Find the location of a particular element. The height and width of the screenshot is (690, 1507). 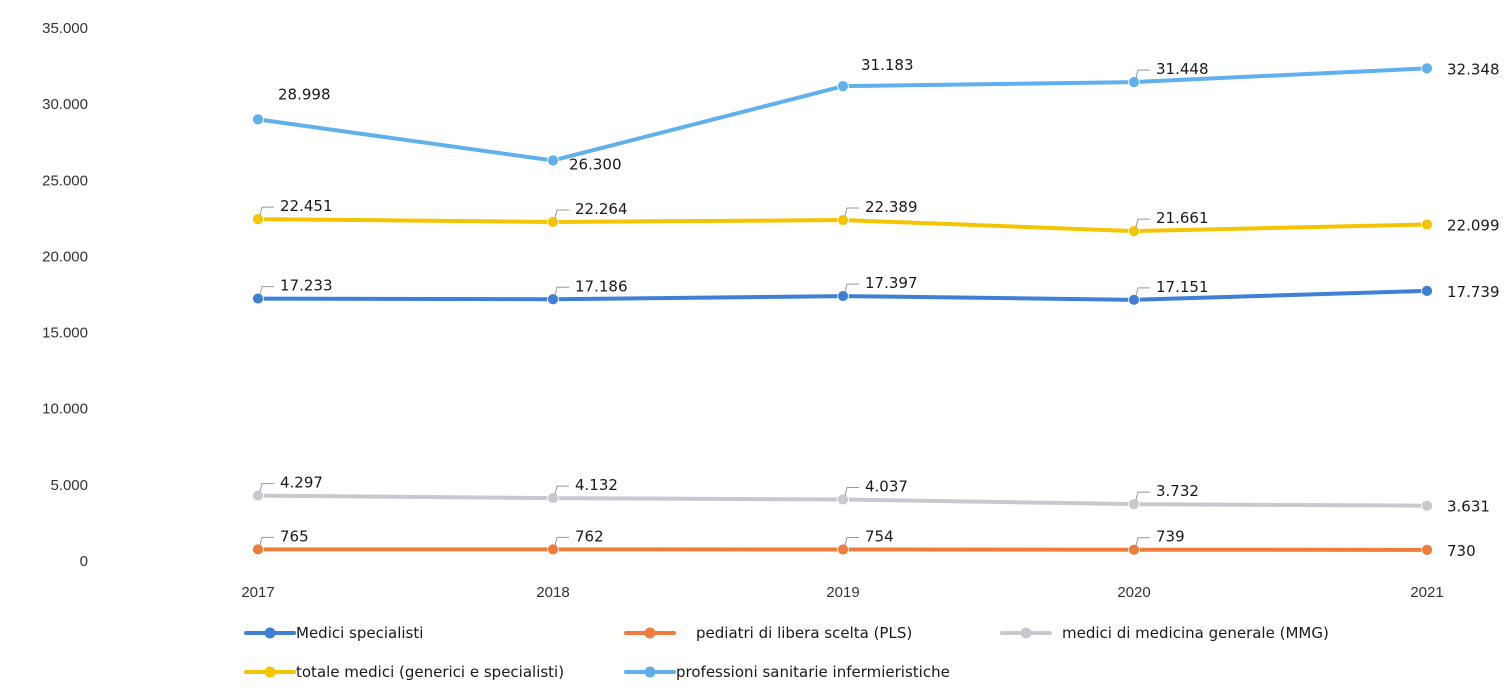

y-tick-label: 20.000 is located at coordinates (65, 256).